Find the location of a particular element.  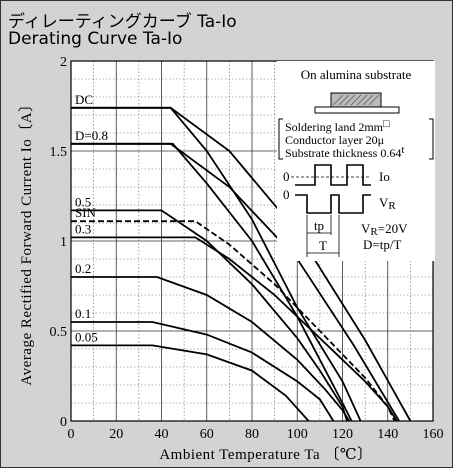

substrate-thickness-note: Substrate thickness 0.64t is located at coordinates (344, 152).